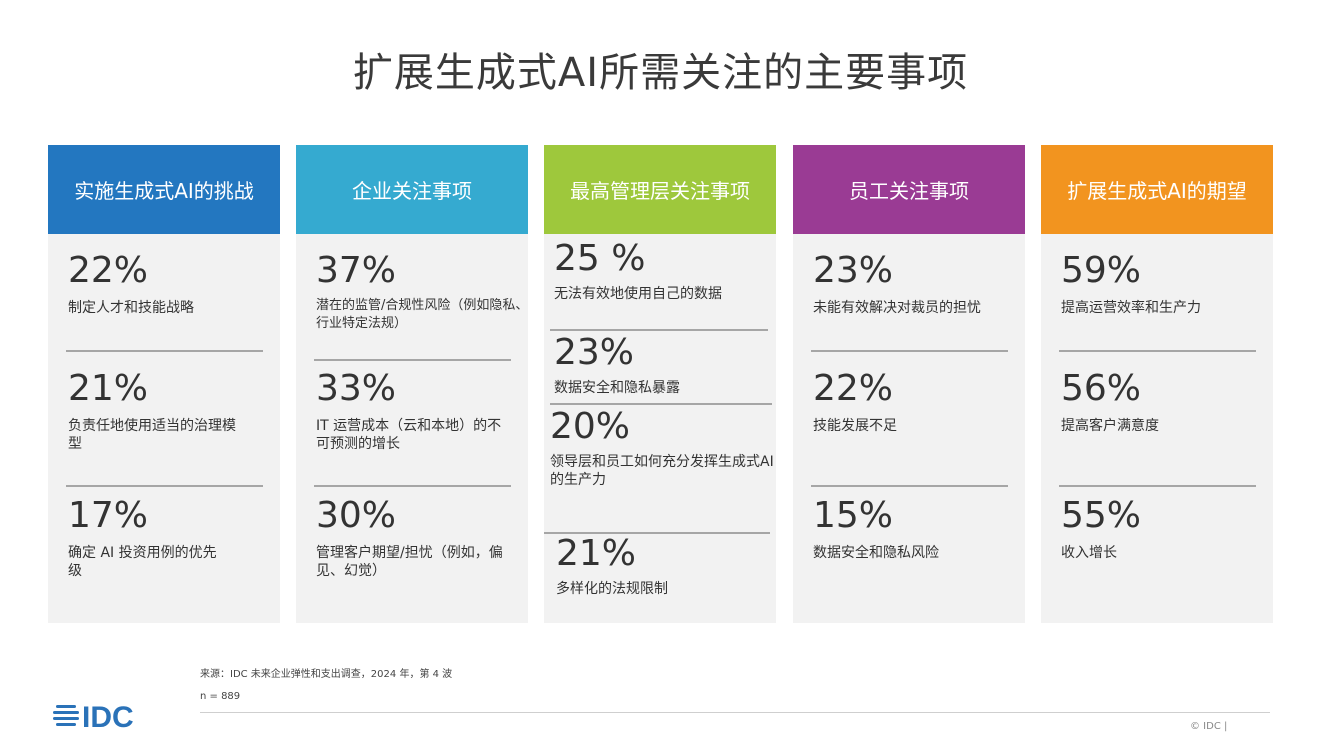 This screenshot has width=1321, height=743. What do you see at coordinates (654, 366) in the screenshot?
I see `stat-item: 23% 数据安全和隐私暴露` at bounding box center [654, 366].